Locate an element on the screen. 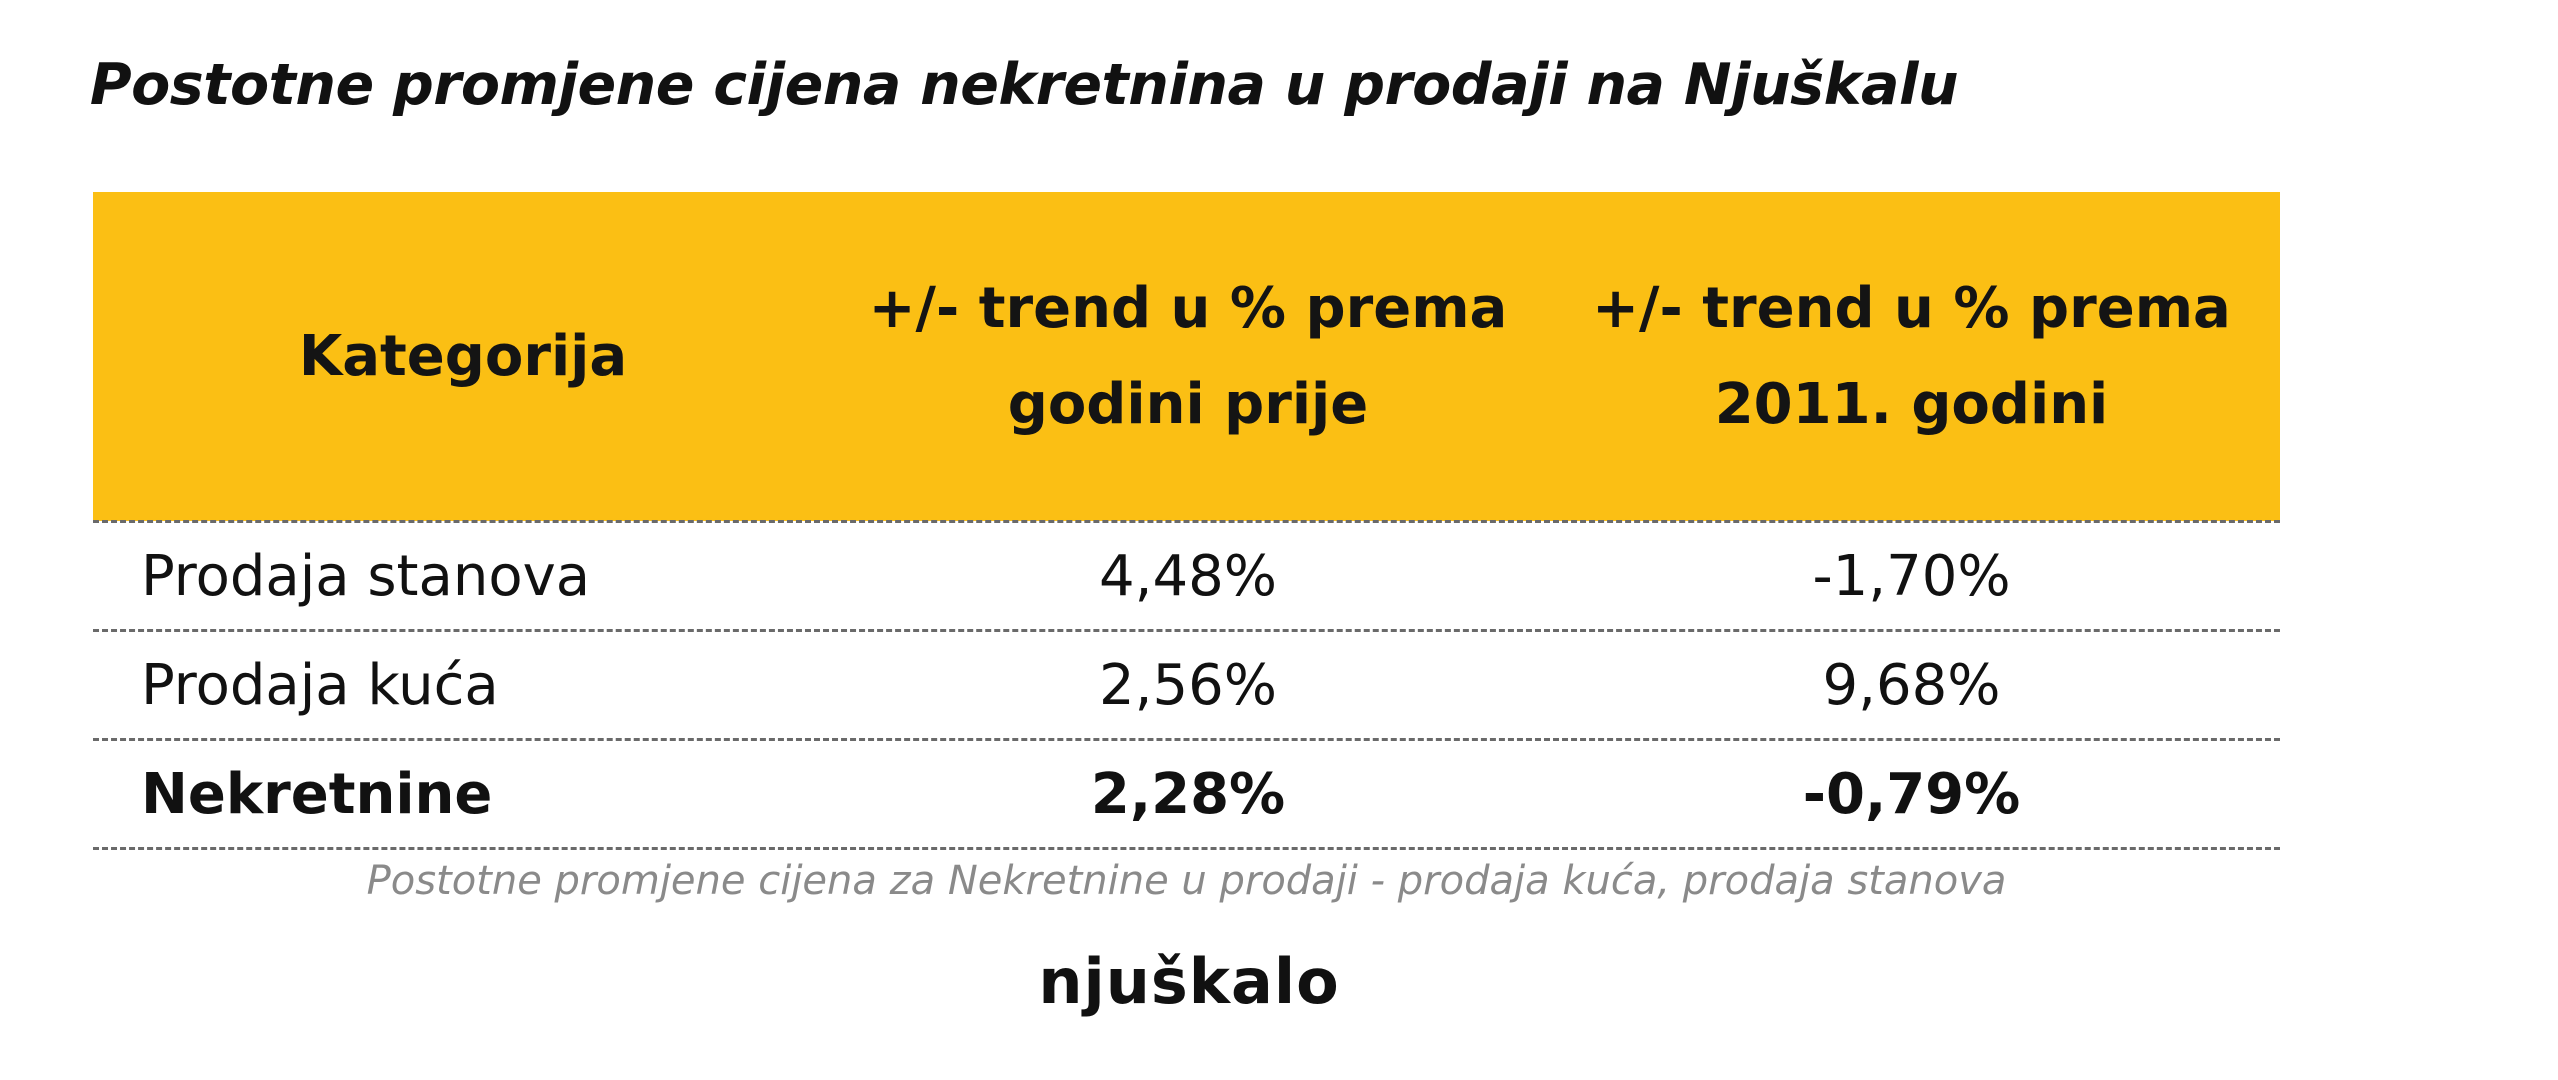 The height and width of the screenshot is (1080, 2558). header-trend-2011-line2: 2011. godini is located at coordinates (1911, 404).